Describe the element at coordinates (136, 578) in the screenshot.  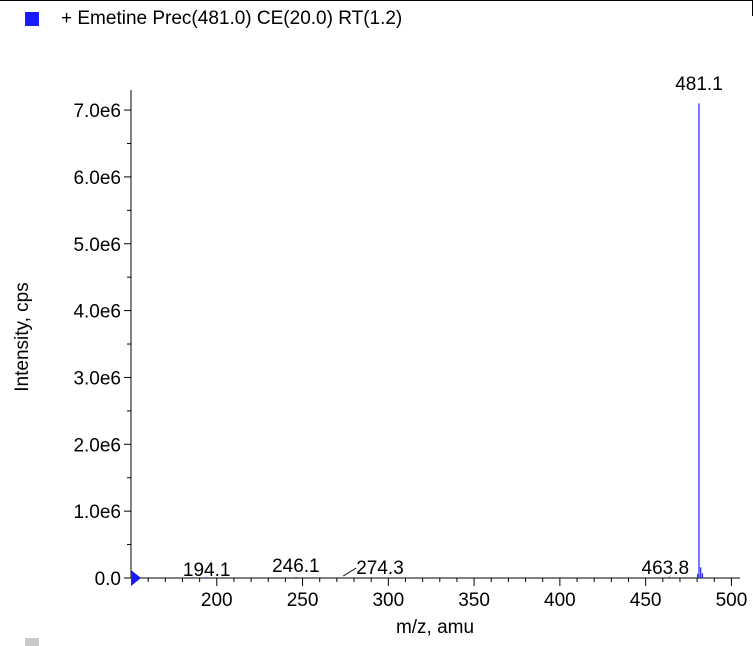
I see `y-axis-origin-marker` at that location.